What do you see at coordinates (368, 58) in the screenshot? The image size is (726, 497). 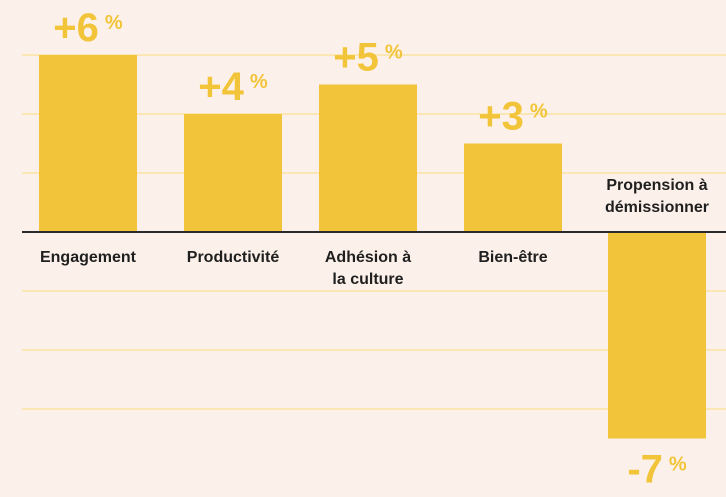 I see `data-label: +5%` at bounding box center [368, 58].